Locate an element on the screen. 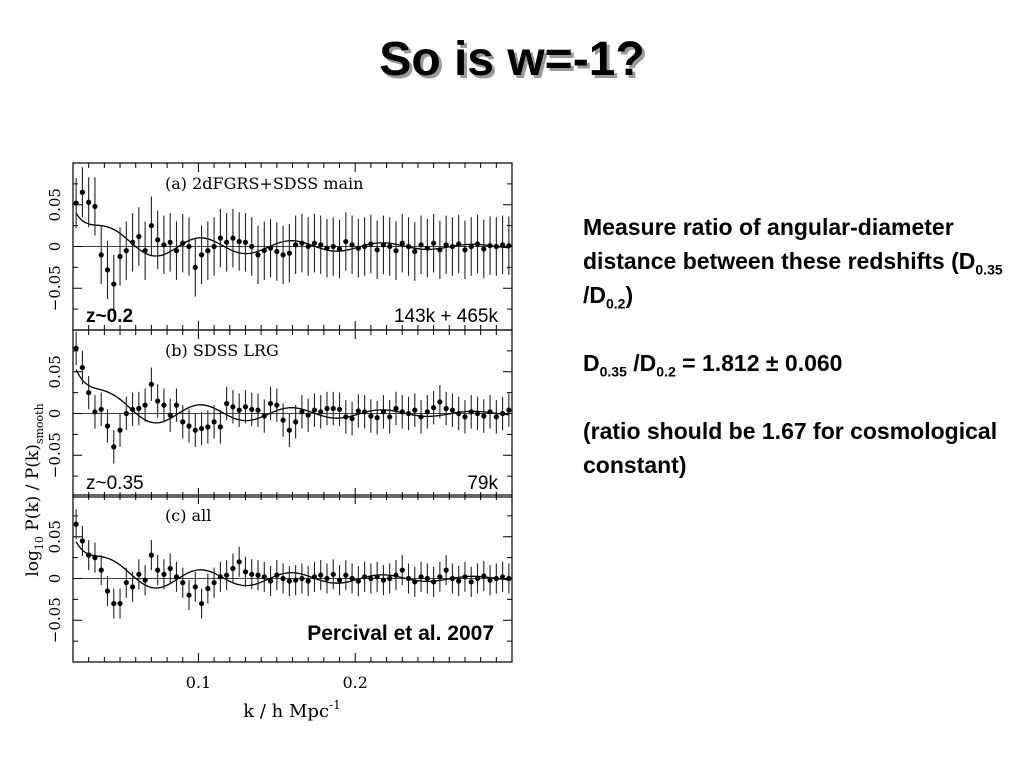  ratio-d: D is located at coordinates (591, 363).